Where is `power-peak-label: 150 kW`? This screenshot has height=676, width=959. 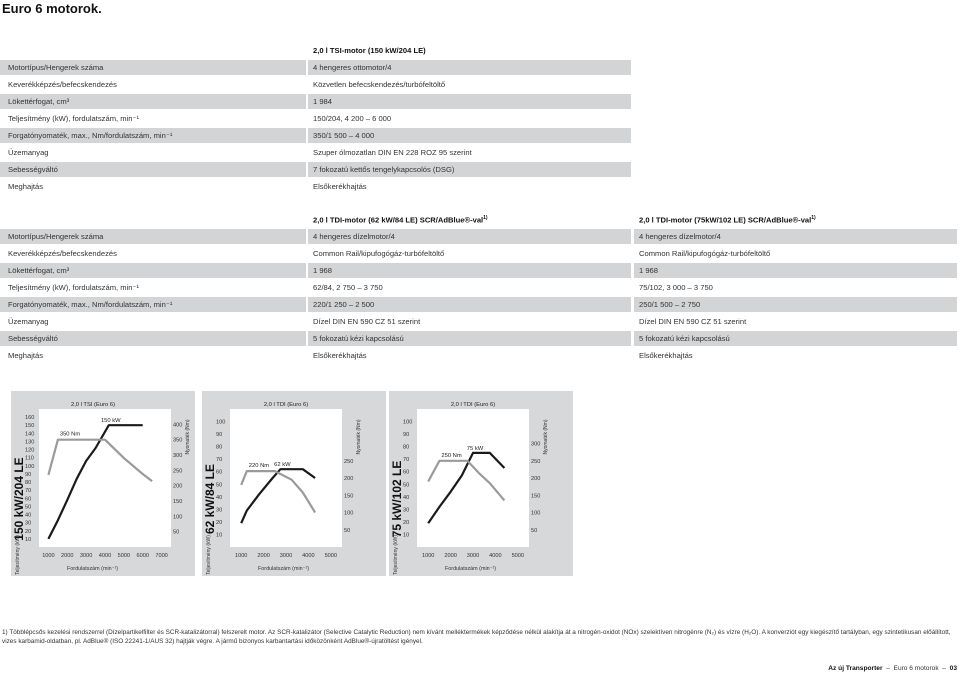 power-peak-label: 150 kW is located at coordinates (111, 421).